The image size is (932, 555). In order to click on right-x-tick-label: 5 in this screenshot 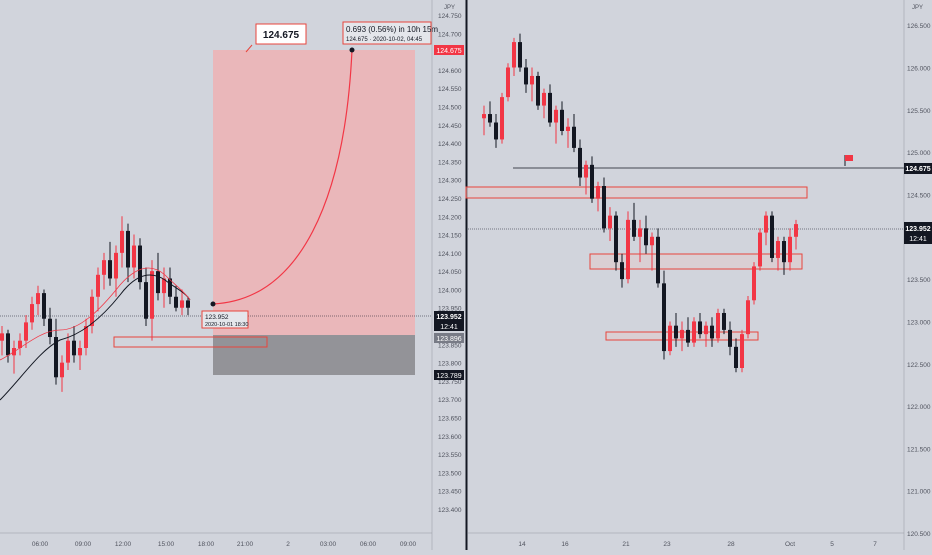, I will do `click(832, 544)`.